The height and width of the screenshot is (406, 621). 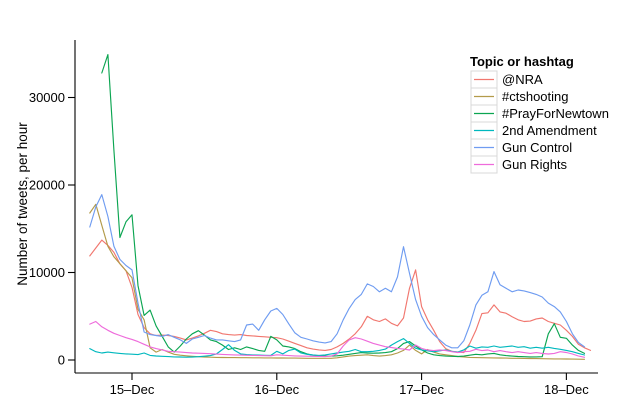 I want to click on y-tick-label: 20000, so click(x=47, y=185).